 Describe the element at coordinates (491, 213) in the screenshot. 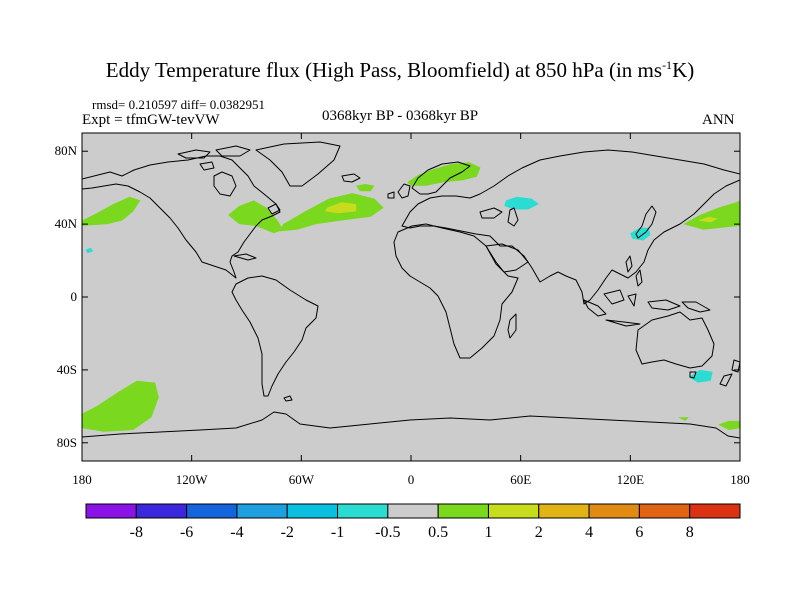

I see `coast-black-sea` at that location.